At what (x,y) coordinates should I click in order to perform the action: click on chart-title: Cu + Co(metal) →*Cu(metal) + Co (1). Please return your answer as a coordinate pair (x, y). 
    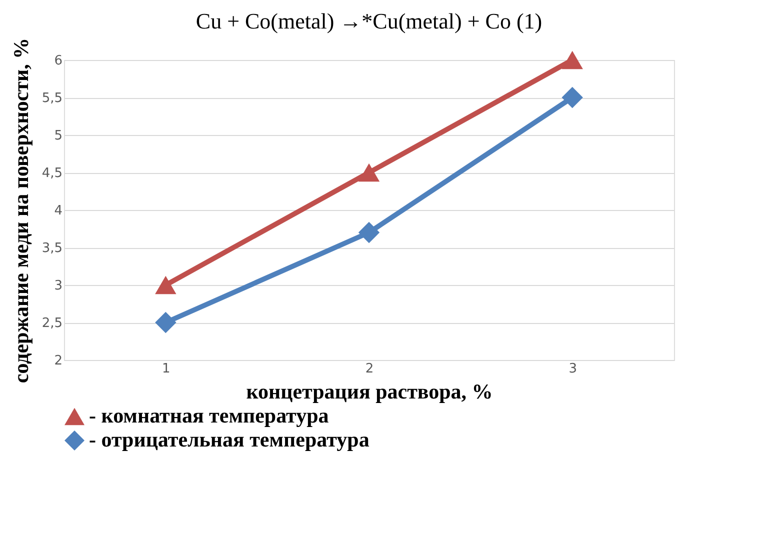
    Looking at the image, I should click on (369, 21).